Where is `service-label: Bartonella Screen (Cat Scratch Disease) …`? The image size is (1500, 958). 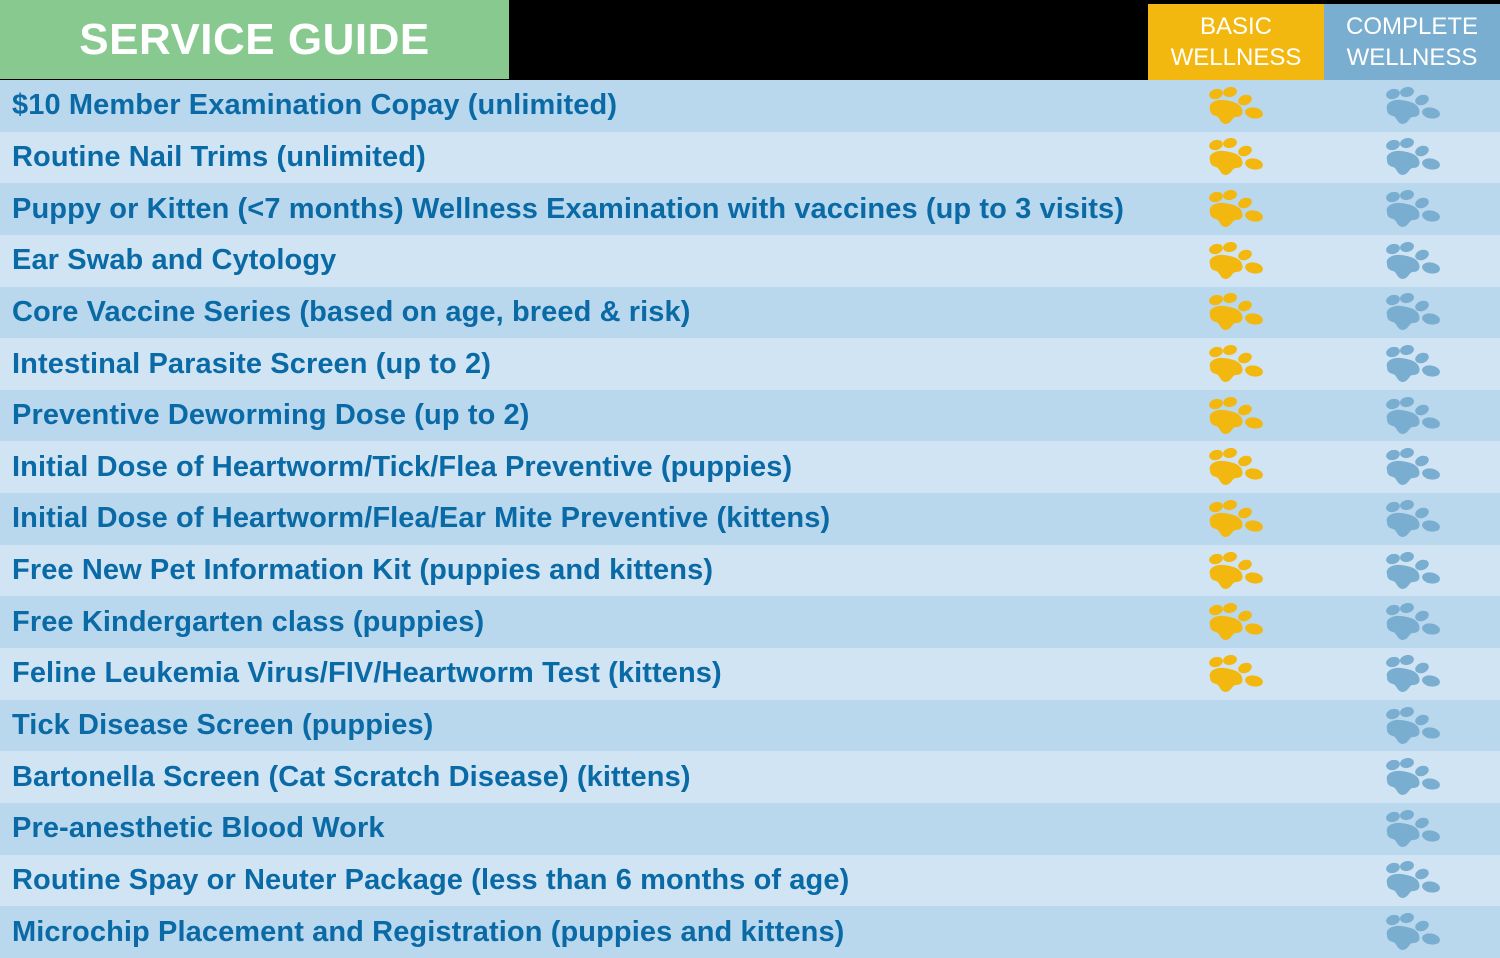 service-label: Bartonella Screen (Cat Scratch Disease) … is located at coordinates (351, 776).